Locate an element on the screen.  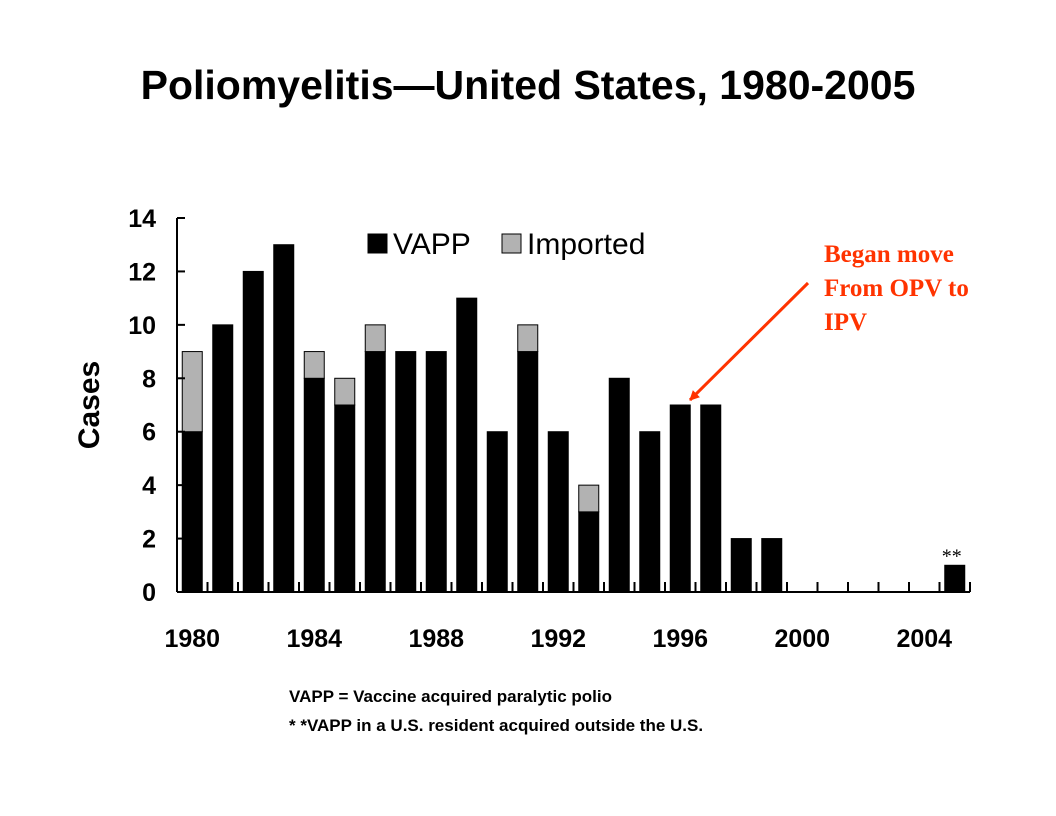
bar-vapp-1999 is located at coordinates (772, 565).